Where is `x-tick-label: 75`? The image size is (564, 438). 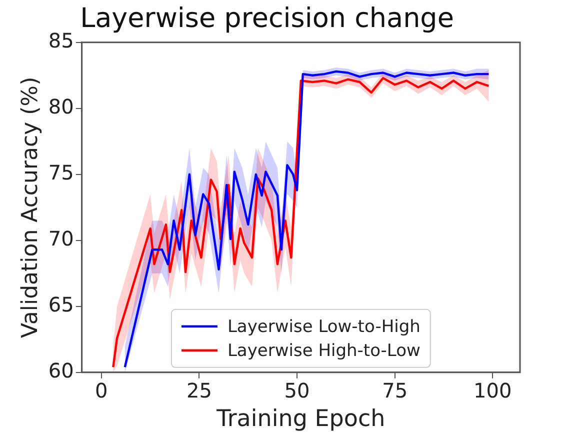 x-tick-label: 75 is located at coordinates (395, 390).